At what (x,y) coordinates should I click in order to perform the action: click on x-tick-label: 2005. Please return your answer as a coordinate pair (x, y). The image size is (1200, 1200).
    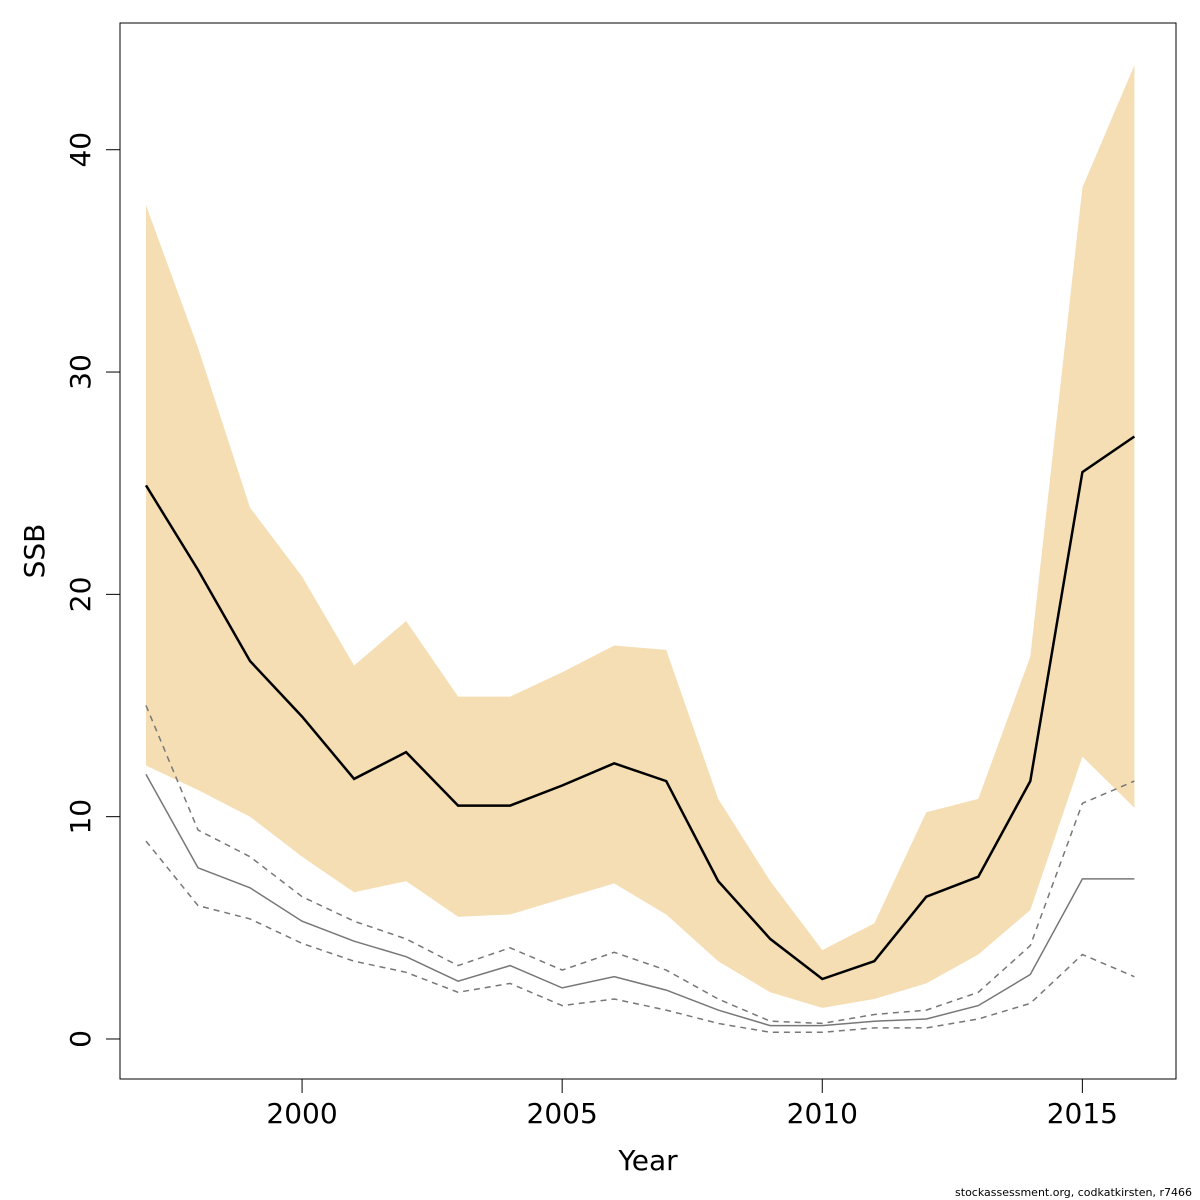
    Looking at the image, I should click on (562, 1113).